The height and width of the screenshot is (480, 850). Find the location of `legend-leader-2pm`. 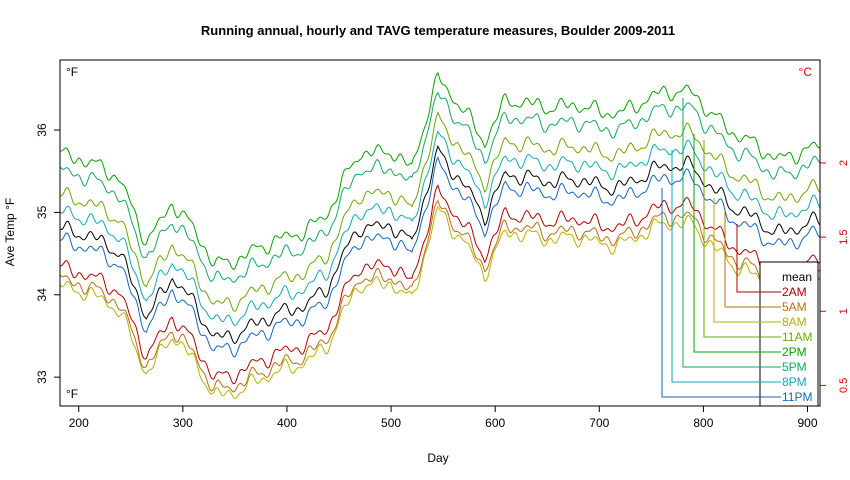

legend-leader-2pm is located at coordinates (737, 243).